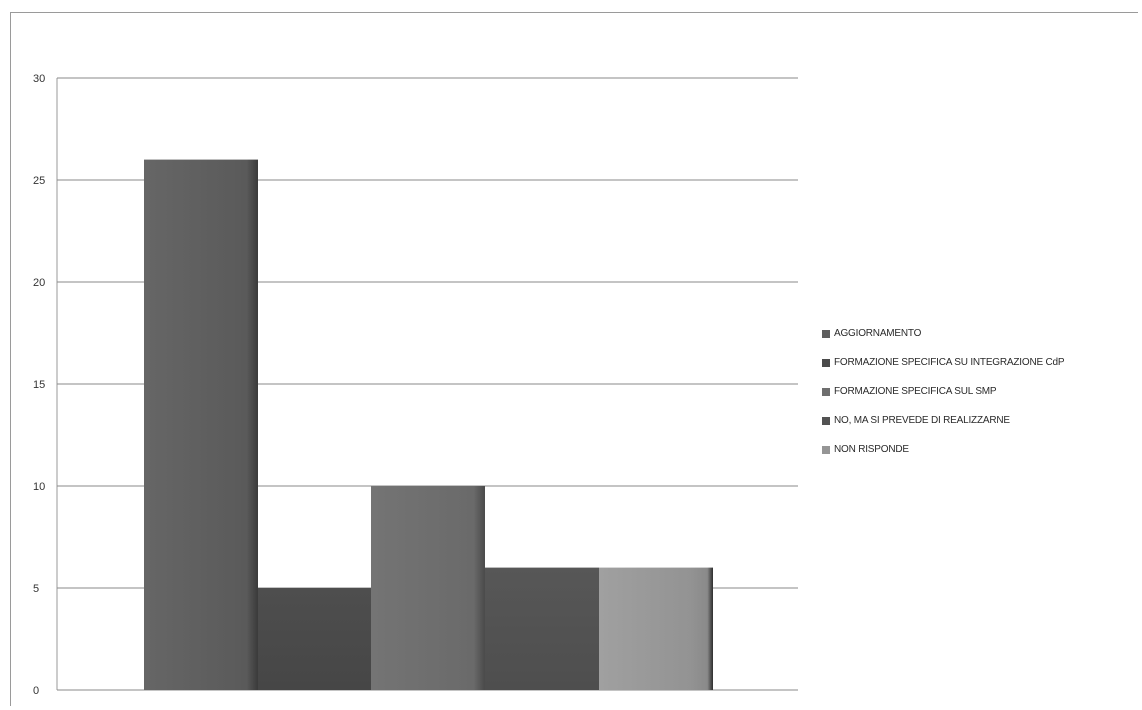 This screenshot has height=710, width=1142. What do you see at coordinates (915, 391) in the screenshot?
I see `legend-label: FORMAZIONE SPECIFICA SUL SMP` at bounding box center [915, 391].